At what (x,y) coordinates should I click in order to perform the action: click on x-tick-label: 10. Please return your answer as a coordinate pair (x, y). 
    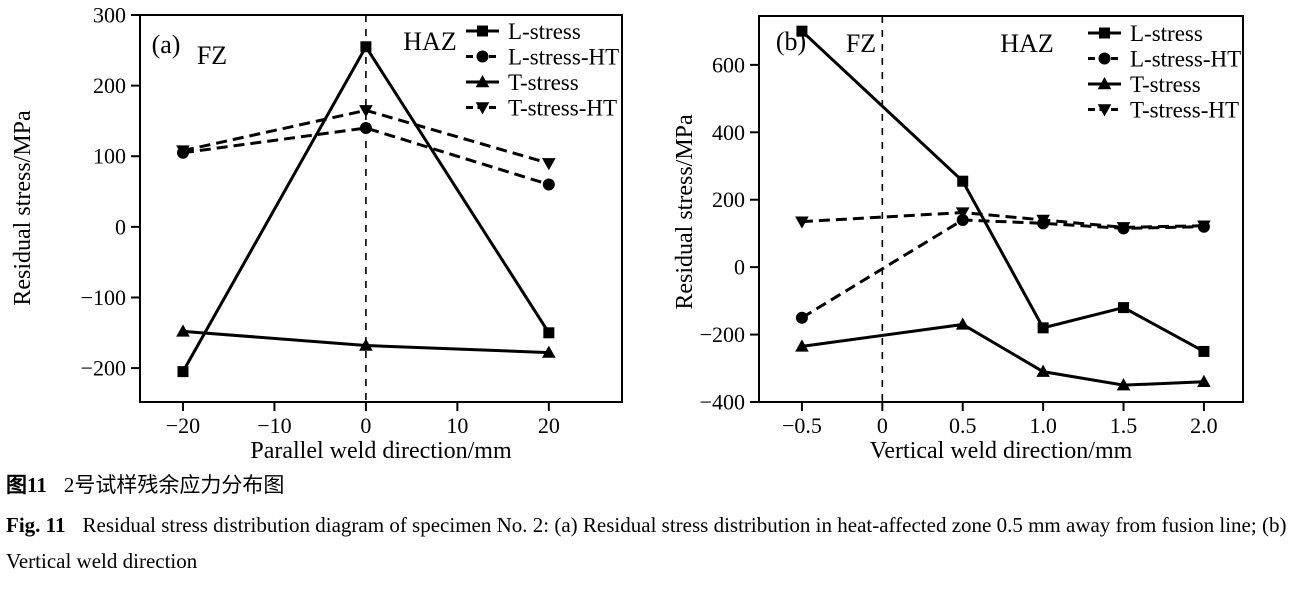
    Looking at the image, I should click on (457, 425).